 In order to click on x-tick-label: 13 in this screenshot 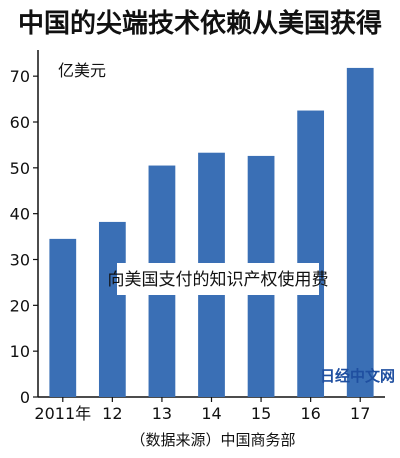, I will do `click(162, 413)`.